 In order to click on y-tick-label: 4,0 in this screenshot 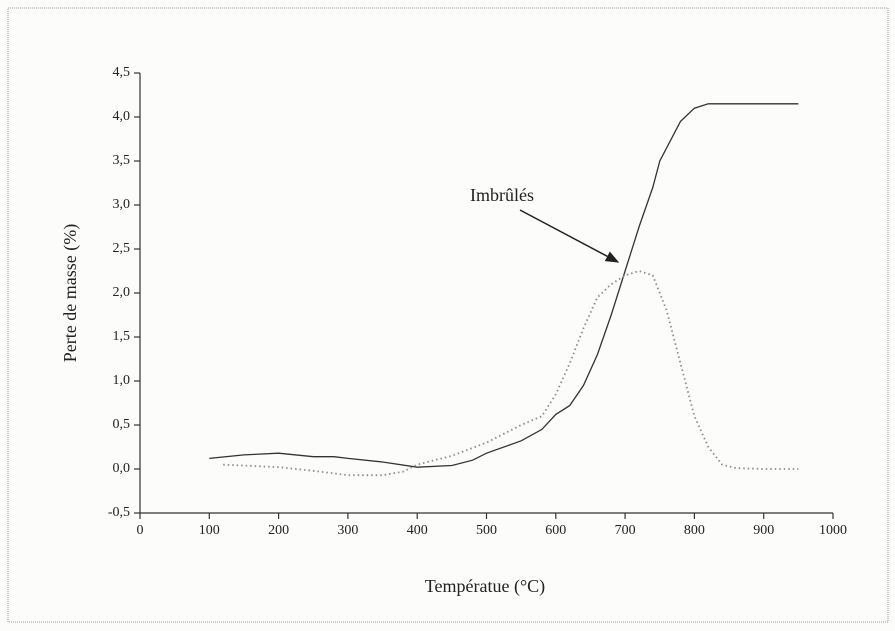, I will do `click(122, 116)`.